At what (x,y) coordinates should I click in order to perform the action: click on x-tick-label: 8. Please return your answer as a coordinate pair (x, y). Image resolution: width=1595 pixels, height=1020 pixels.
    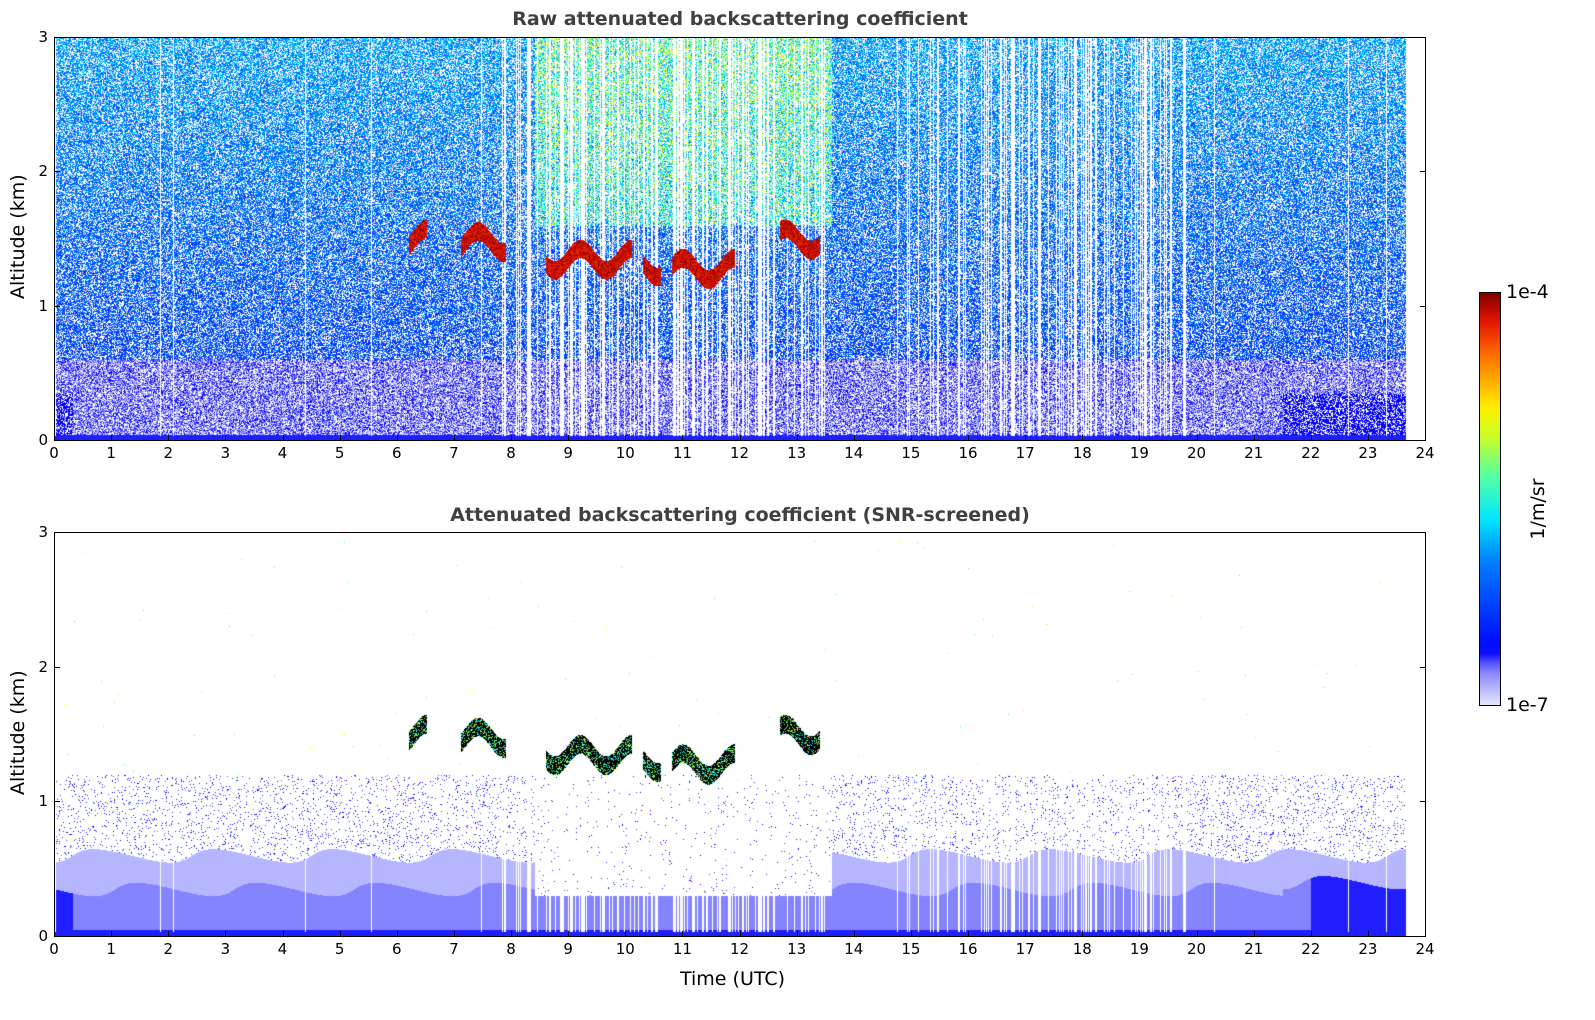
    Looking at the image, I should click on (511, 453).